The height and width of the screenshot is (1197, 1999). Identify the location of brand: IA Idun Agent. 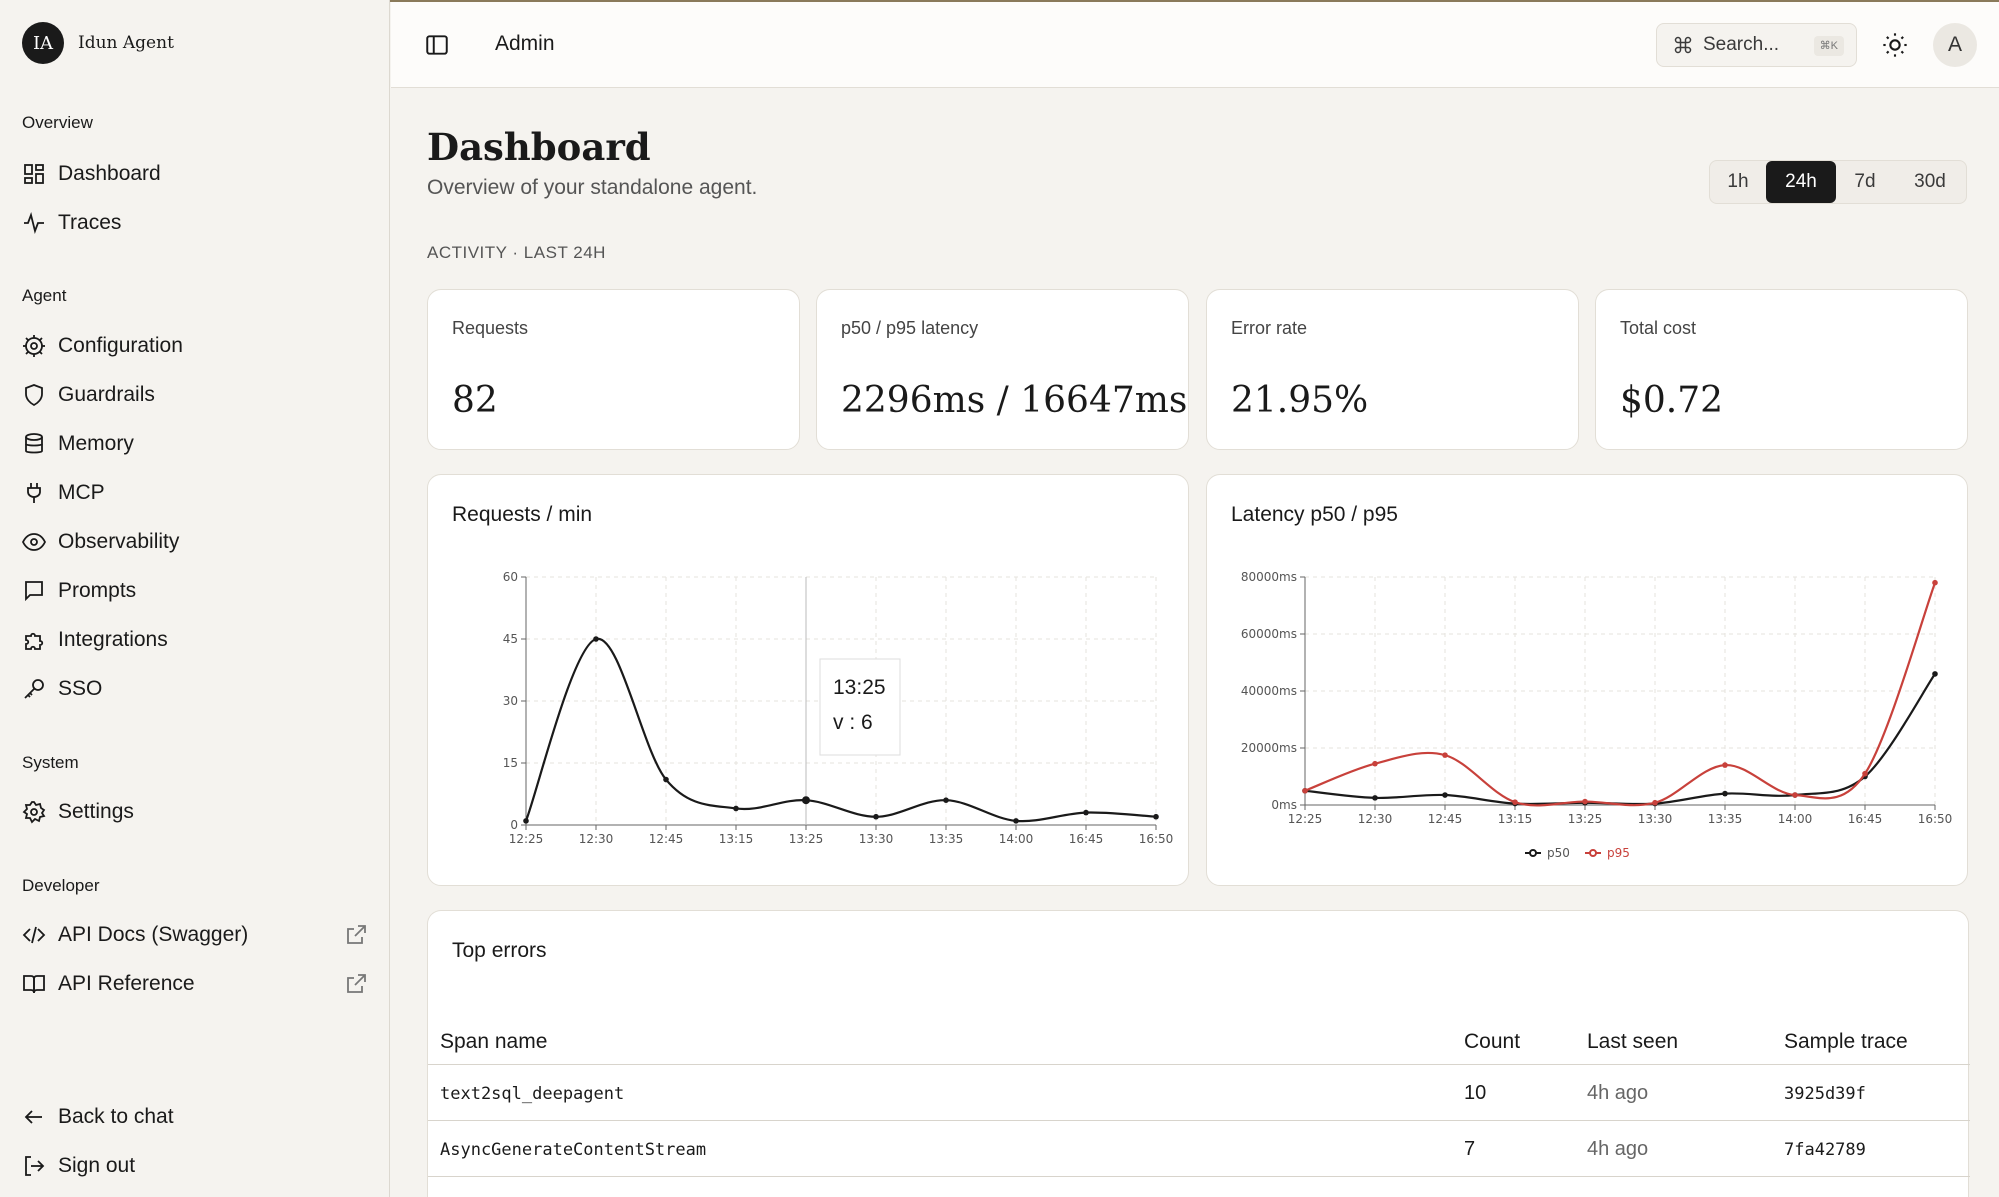
(98, 43).